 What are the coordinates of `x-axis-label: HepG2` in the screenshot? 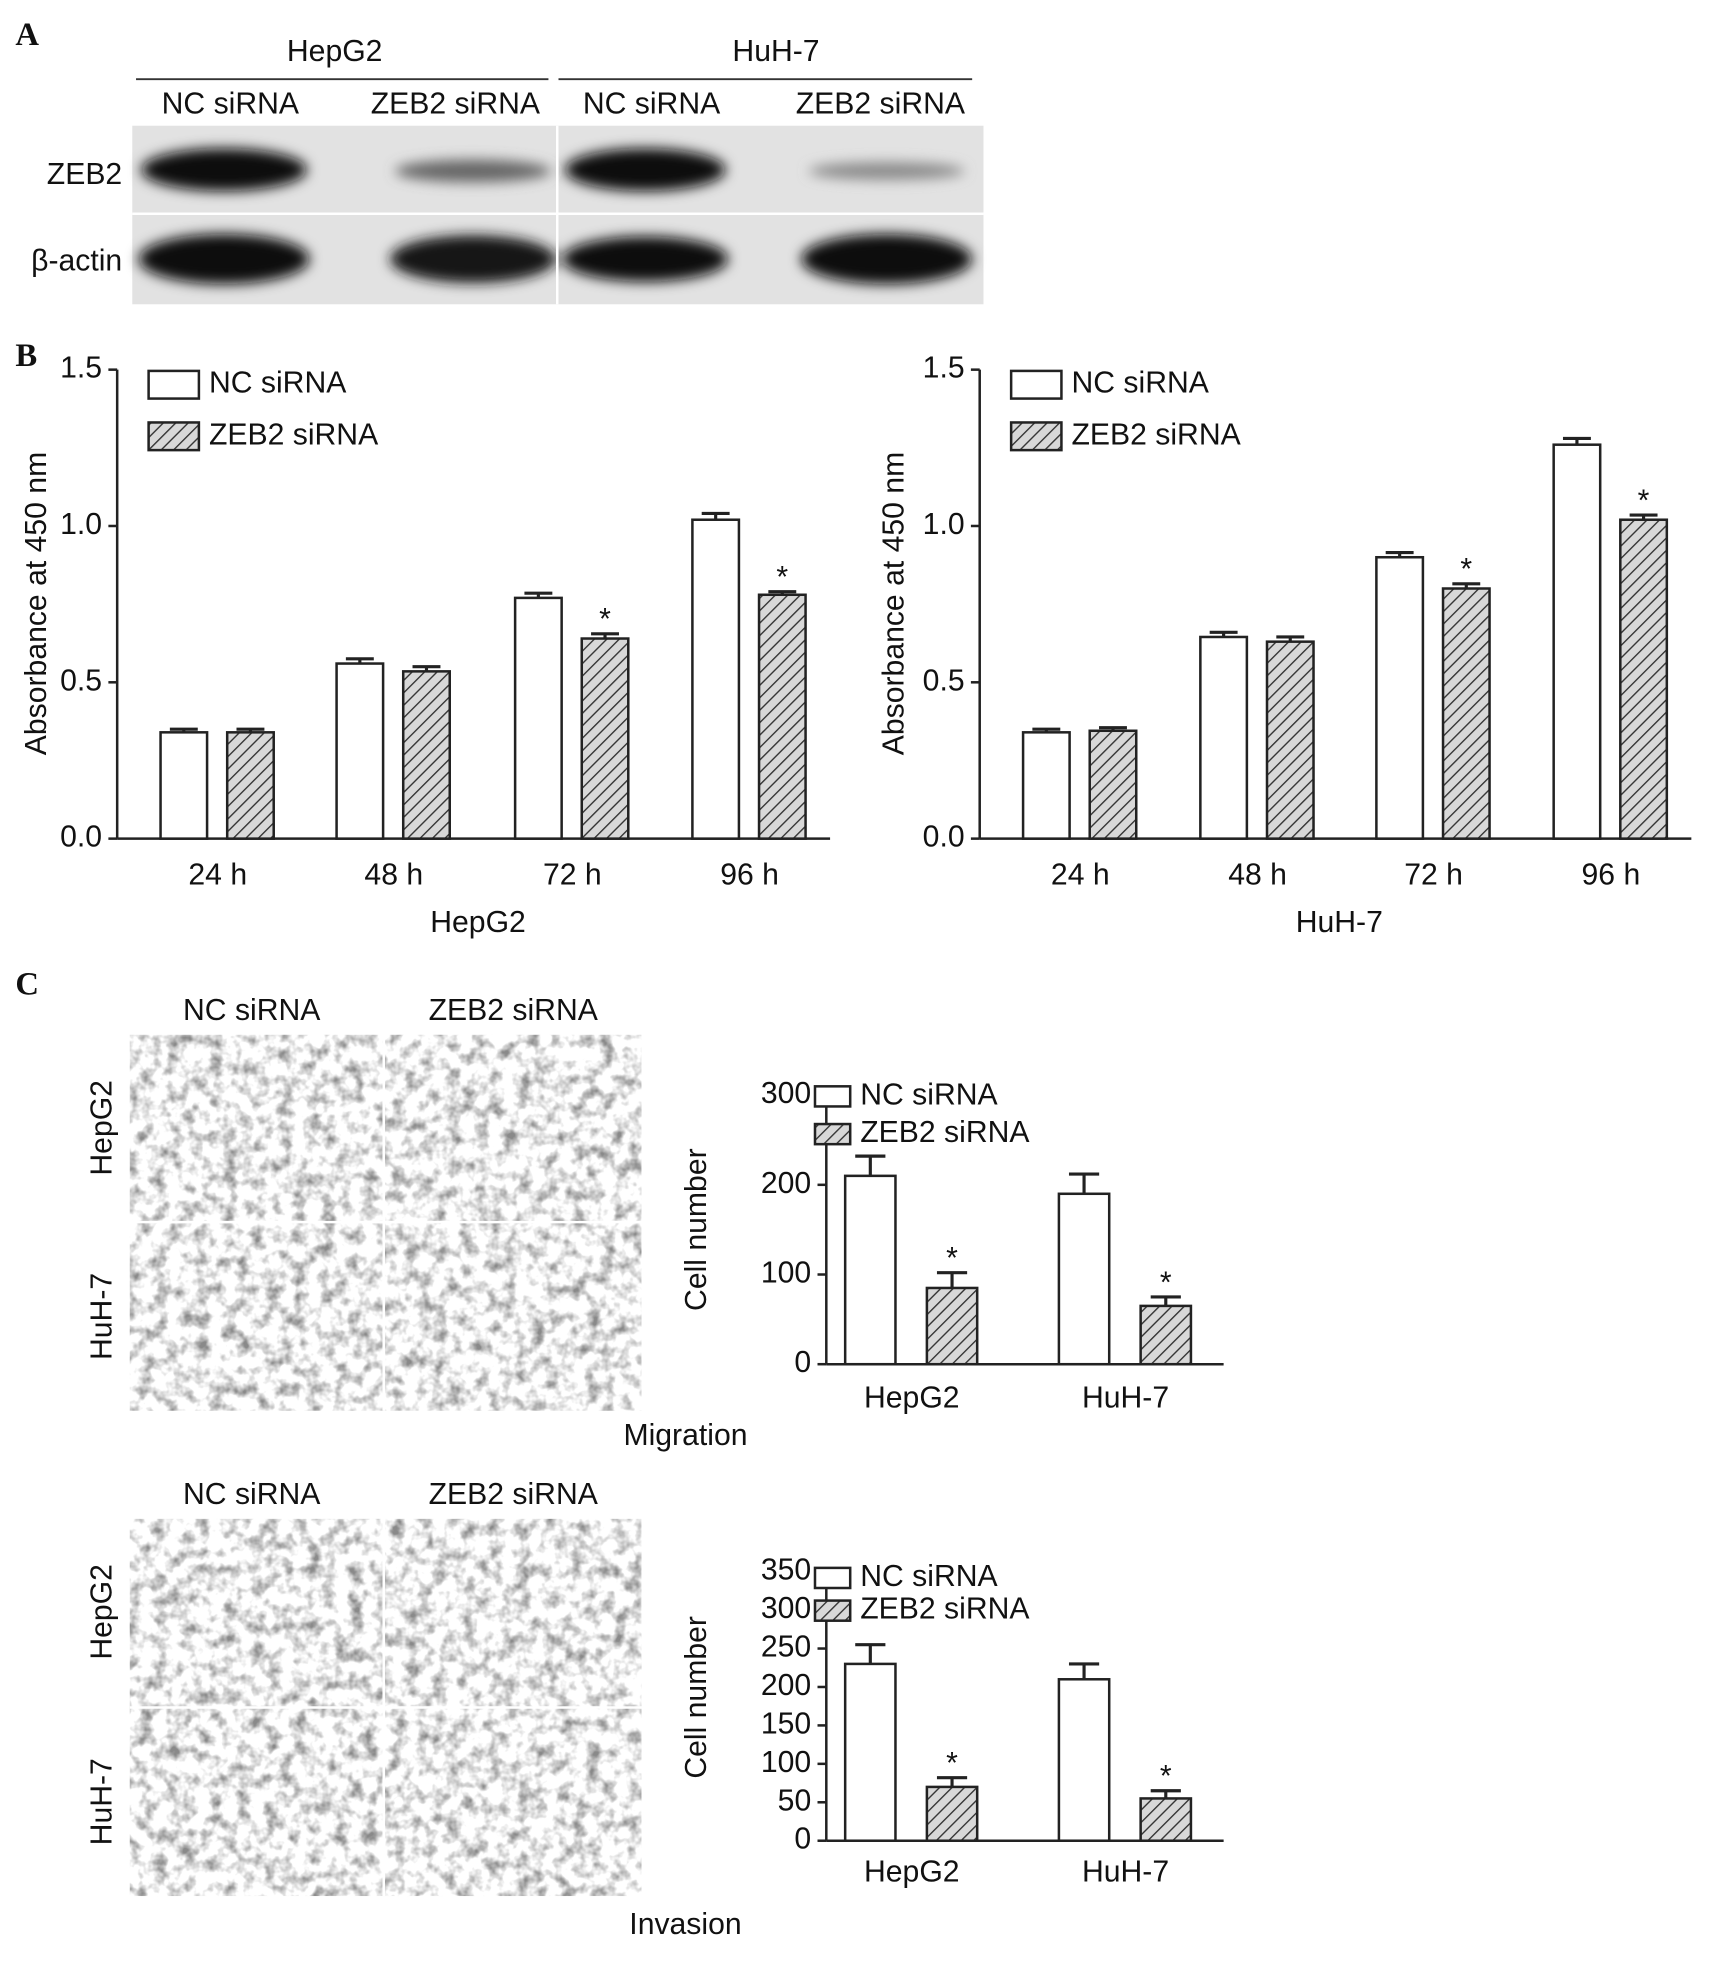 It's located at (478, 922).